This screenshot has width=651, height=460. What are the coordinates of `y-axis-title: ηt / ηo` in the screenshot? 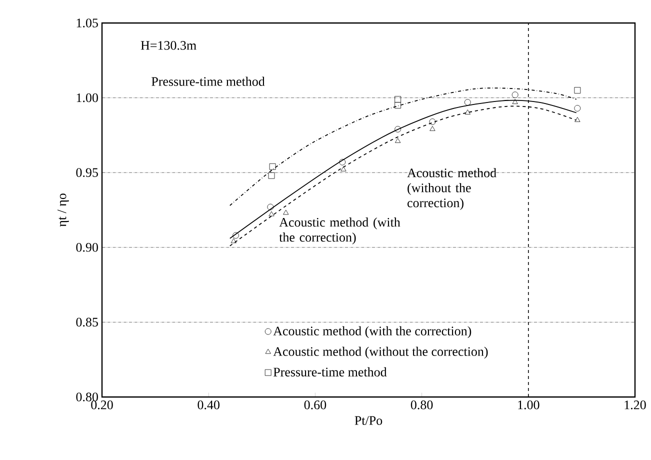 It's located at (63, 210).